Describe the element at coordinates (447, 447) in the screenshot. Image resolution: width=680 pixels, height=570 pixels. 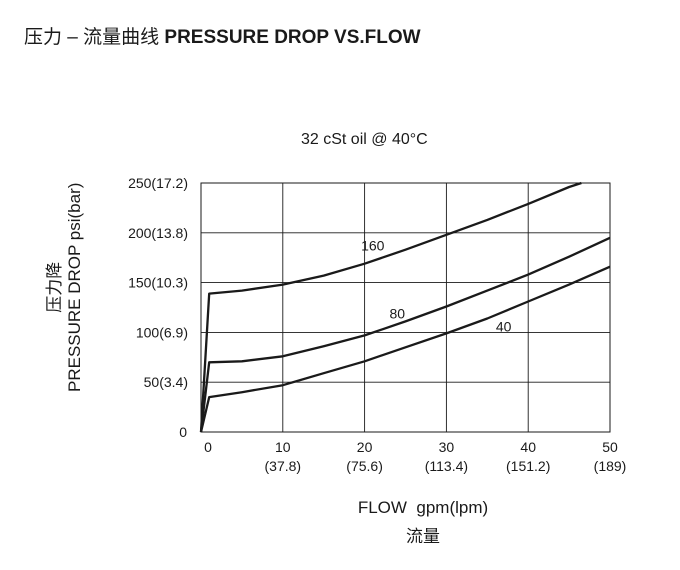
I see `x-tick-label: 30` at that location.